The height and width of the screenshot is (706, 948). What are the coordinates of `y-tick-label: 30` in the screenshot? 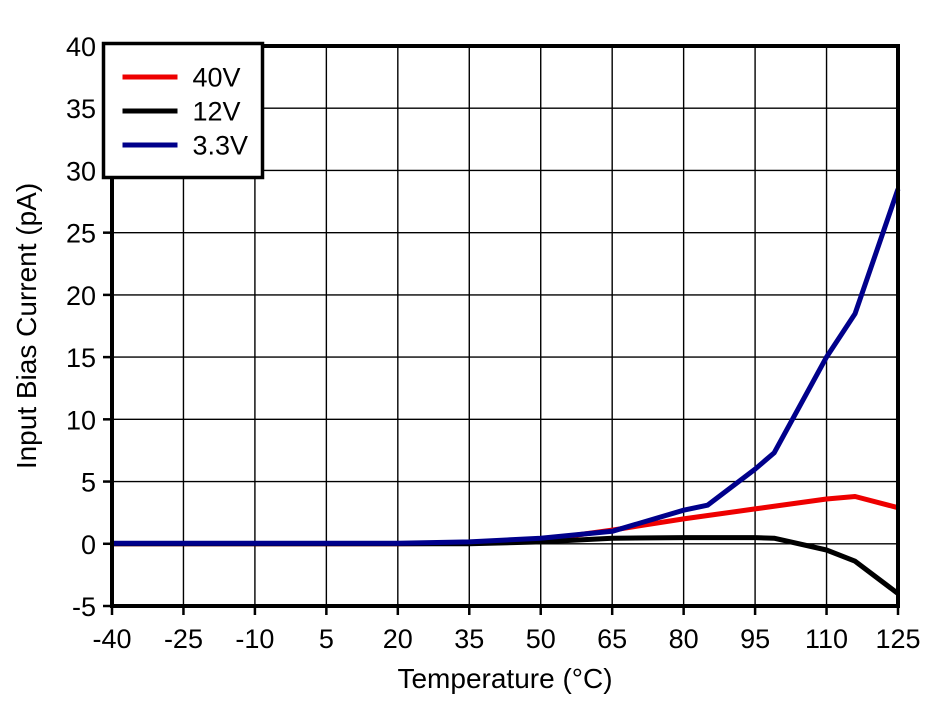 It's located at (81, 171).